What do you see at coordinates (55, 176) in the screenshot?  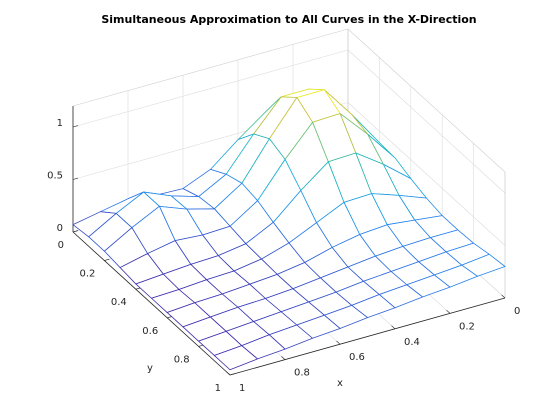 I see `z-tick-label: 0.5` at bounding box center [55, 176].